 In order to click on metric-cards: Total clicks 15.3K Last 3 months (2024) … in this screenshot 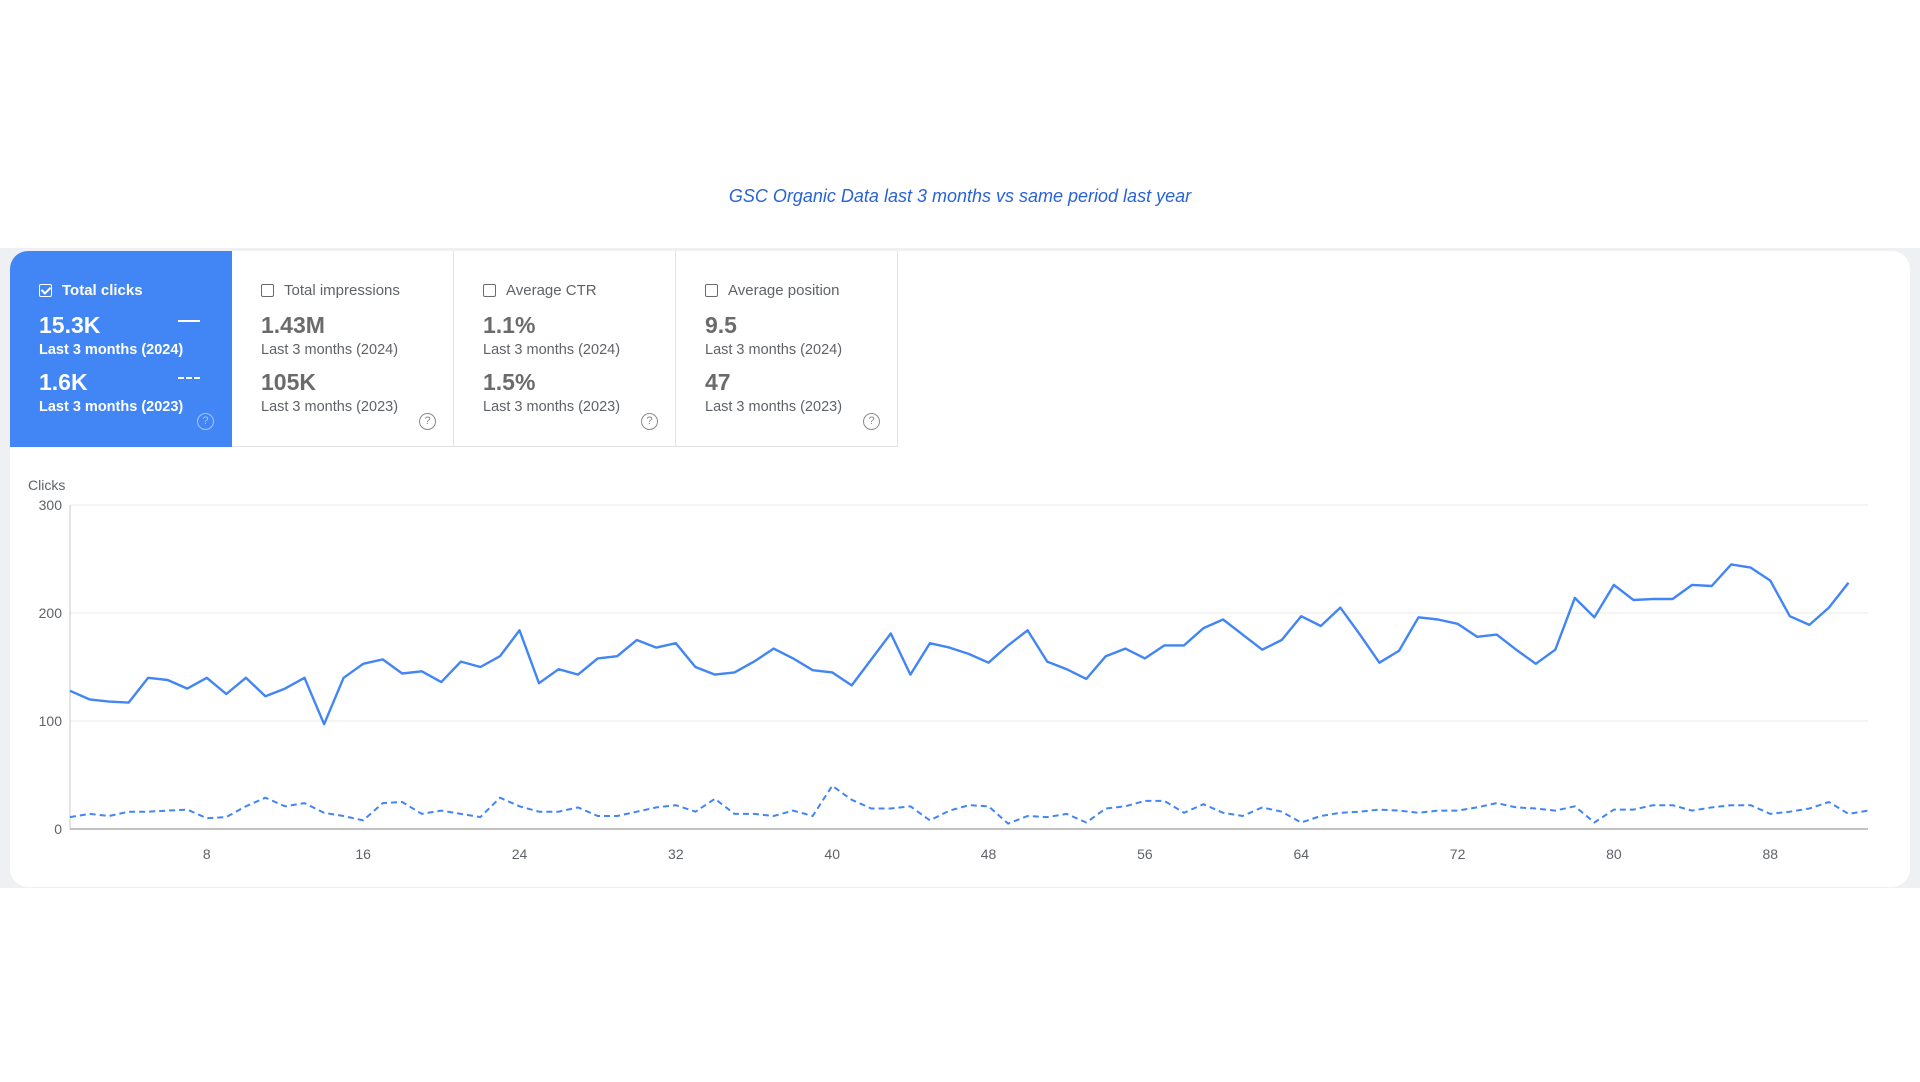, I will do `click(454, 349)`.